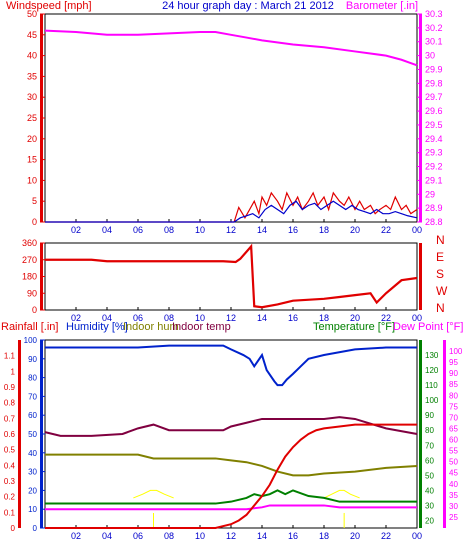 The height and width of the screenshot is (555, 469). What do you see at coordinates (429, 460) in the screenshot?
I see `temperature-tick-label: 60` at bounding box center [429, 460].